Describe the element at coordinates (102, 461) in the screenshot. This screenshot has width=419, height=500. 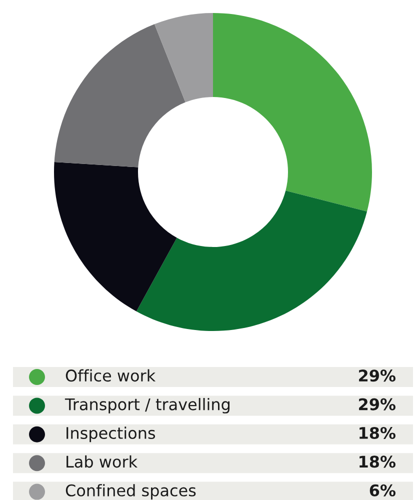
I see `legend-label: Lab work` at that location.